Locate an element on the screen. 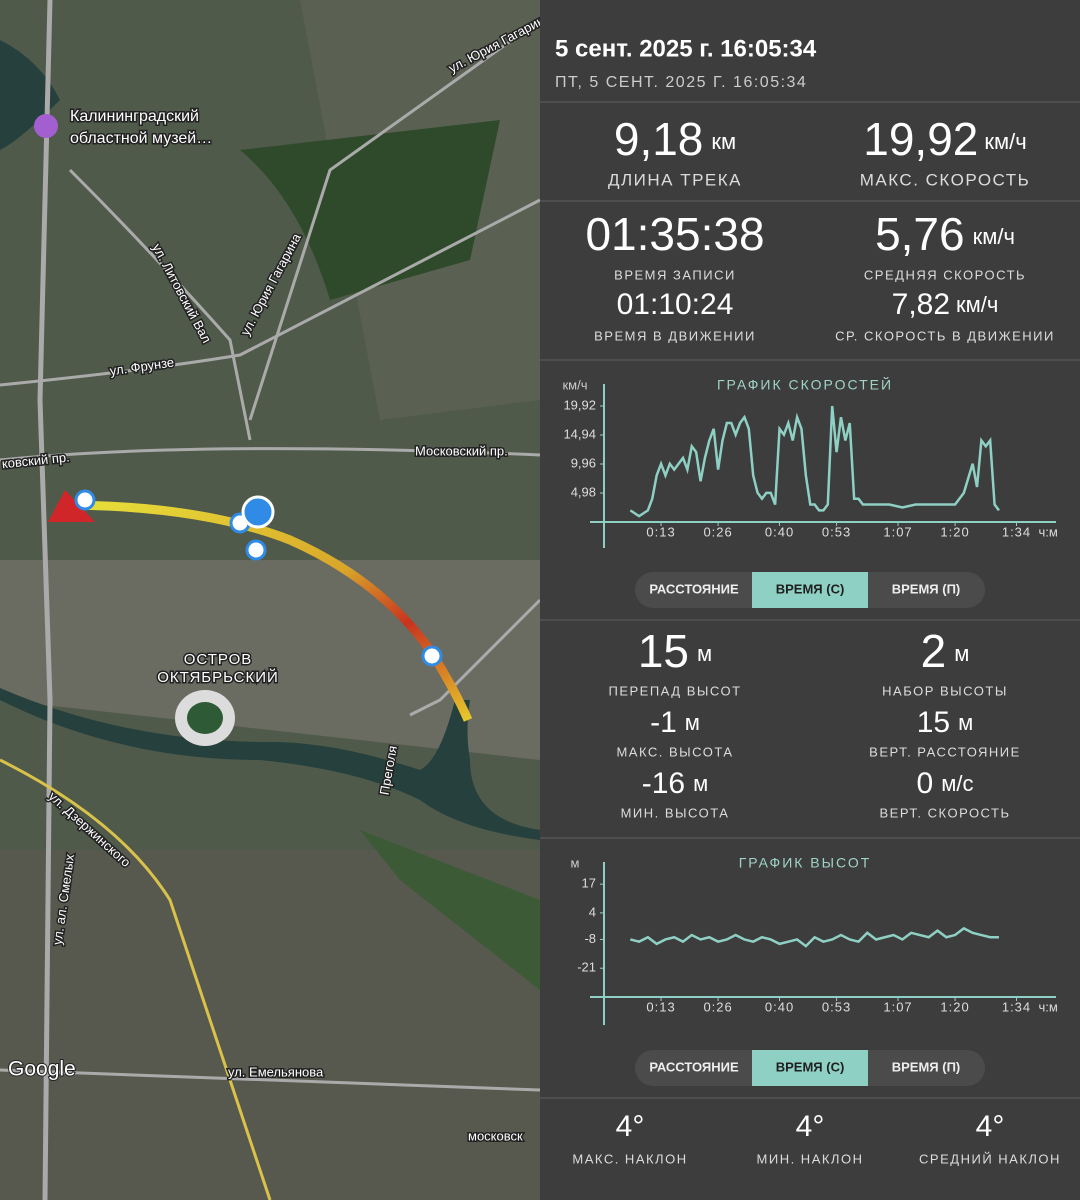 The image size is (1080, 1200). chart-title: ГРАФИК ВЫСОТ is located at coordinates (805, 863).